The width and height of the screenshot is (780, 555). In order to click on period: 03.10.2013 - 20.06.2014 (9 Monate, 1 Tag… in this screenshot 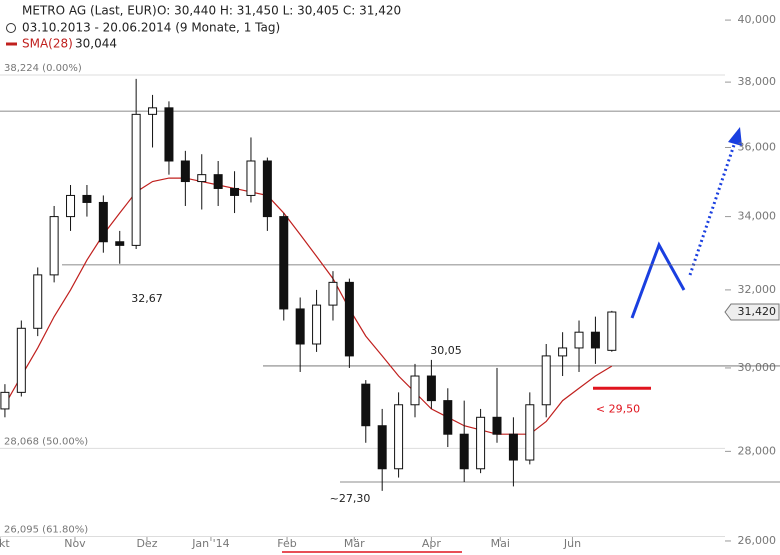, I will do `click(151, 28)`.